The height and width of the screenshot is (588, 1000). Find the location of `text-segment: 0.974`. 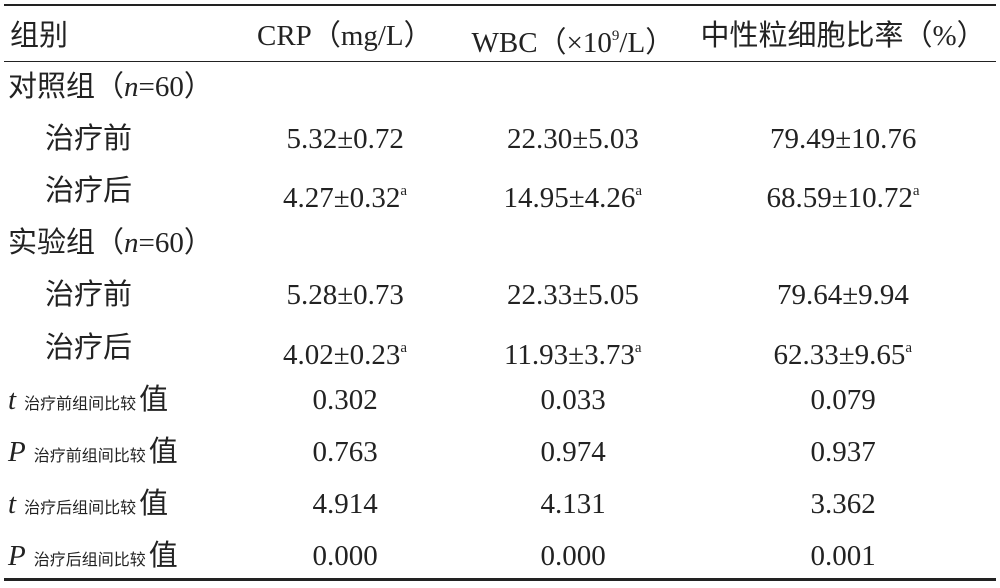

text-segment: 0.974 is located at coordinates (573, 451).